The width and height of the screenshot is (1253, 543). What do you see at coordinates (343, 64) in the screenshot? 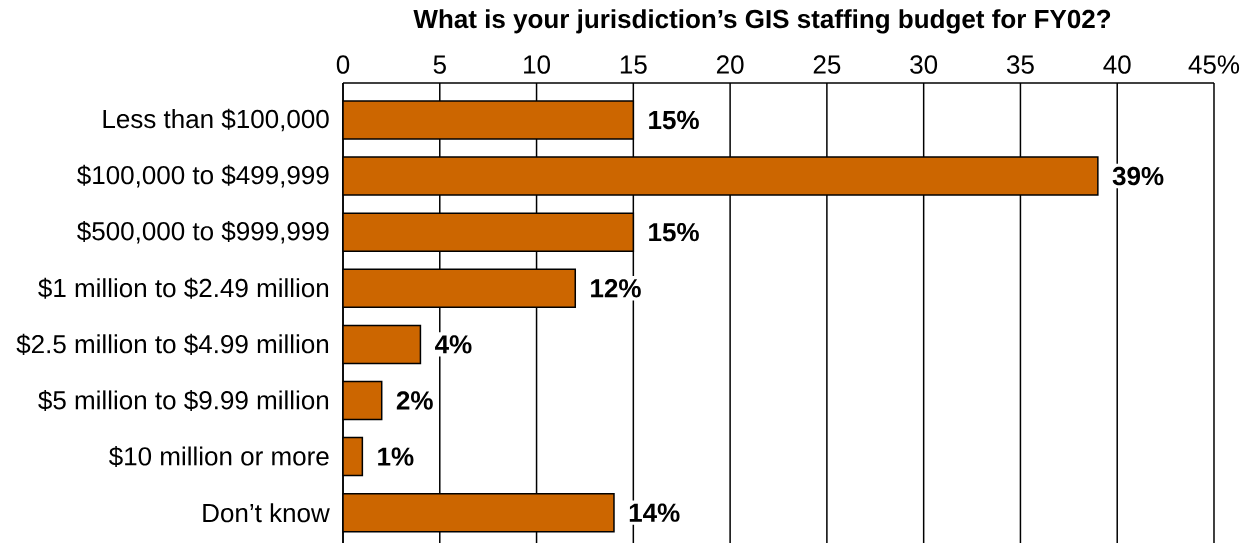
I see `x-tick-label: 0` at bounding box center [343, 64].